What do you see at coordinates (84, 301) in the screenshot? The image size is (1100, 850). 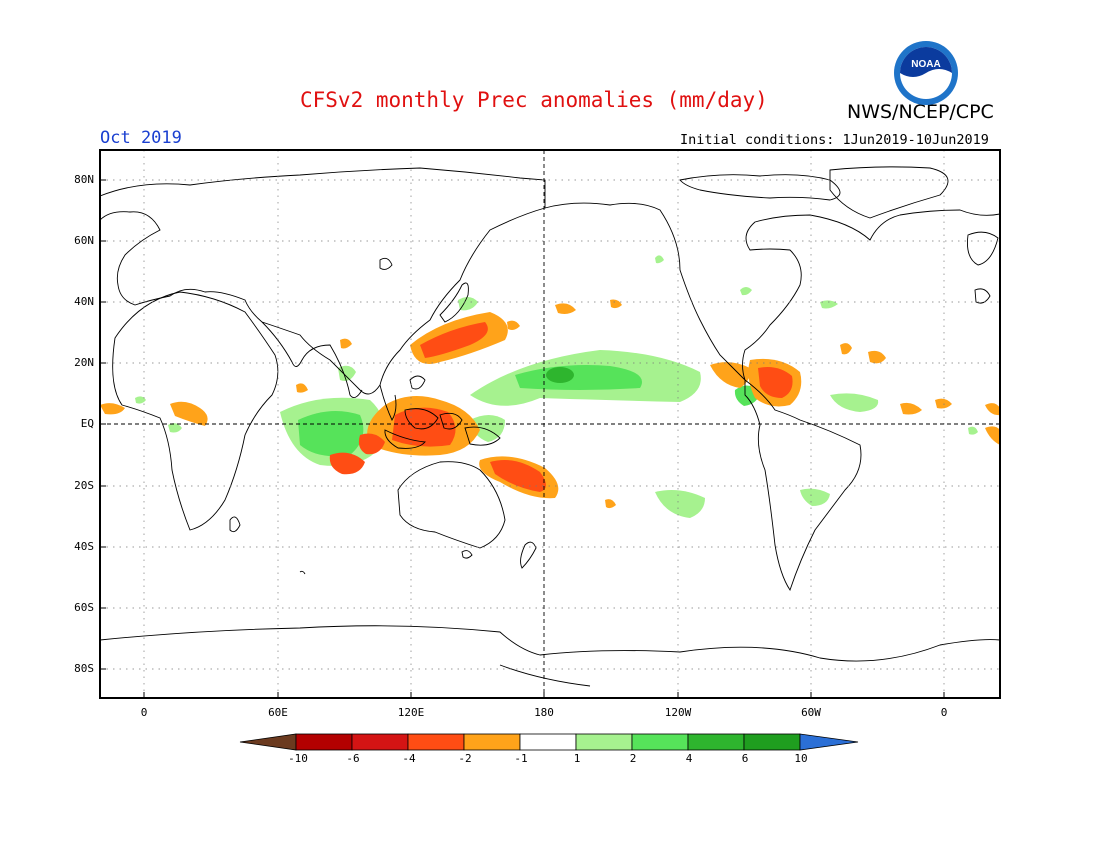 I see `lat-label: 40N` at bounding box center [84, 301].